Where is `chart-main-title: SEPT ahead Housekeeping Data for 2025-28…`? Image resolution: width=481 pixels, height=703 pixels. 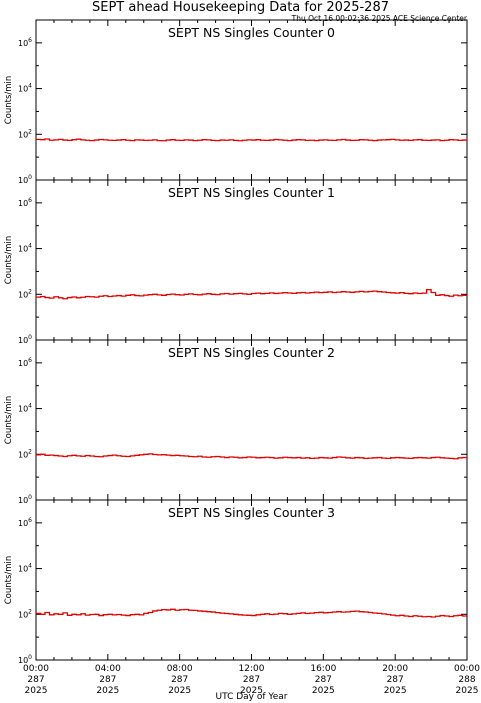
chart-main-title: SEPT ahead Housekeeping Data for 2025-28… is located at coordinates (240, 7).